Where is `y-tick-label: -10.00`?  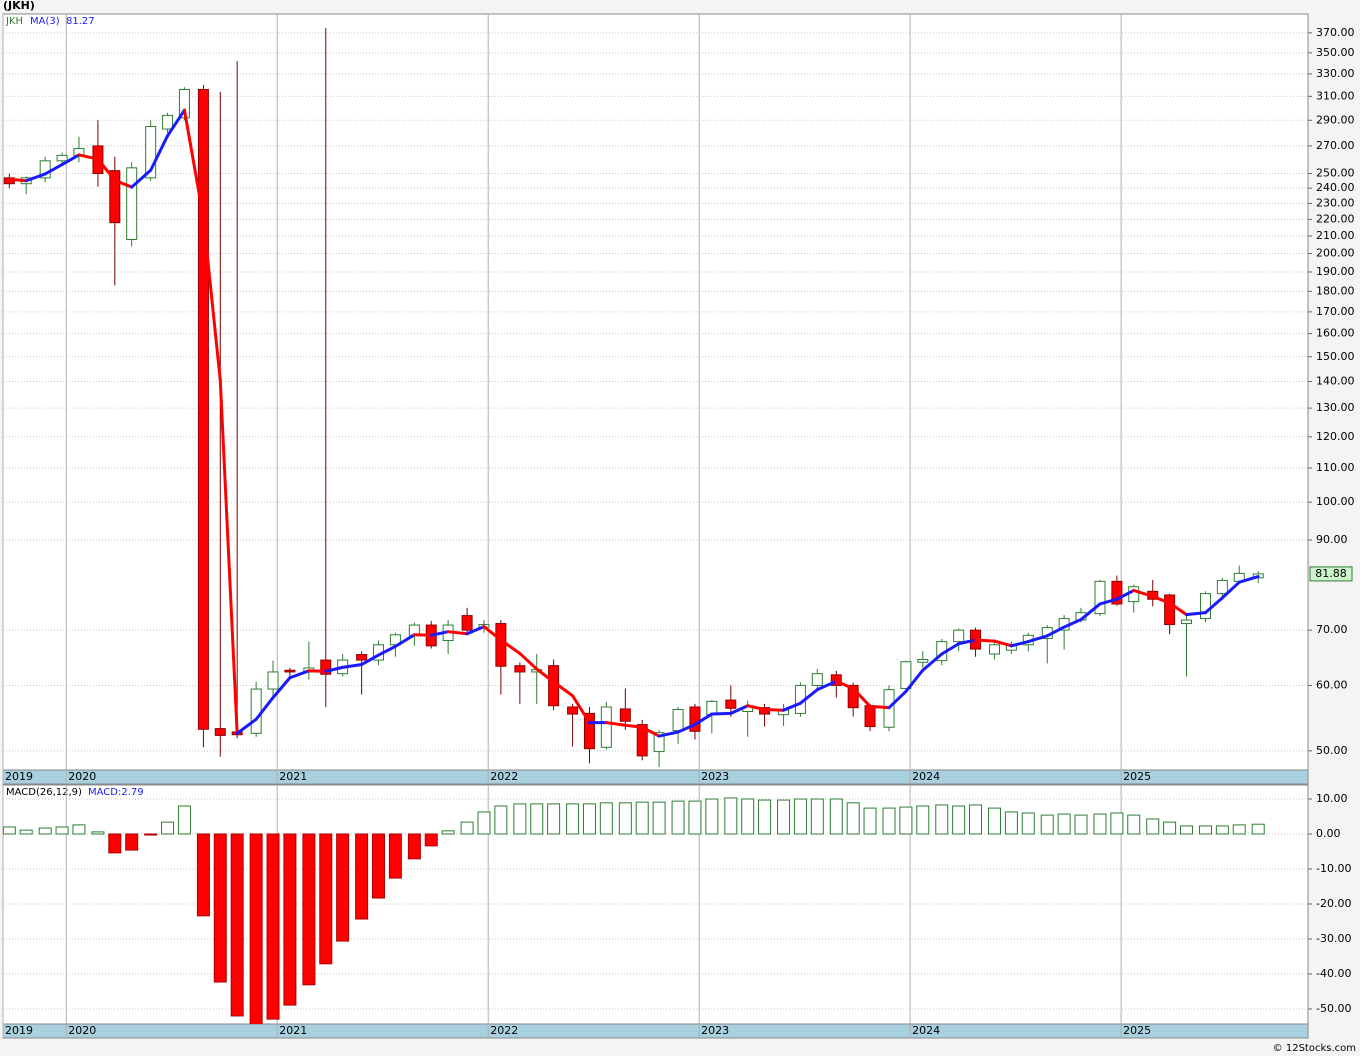 y-tick-label: -10.00 is located at coordinates (1333, 868).